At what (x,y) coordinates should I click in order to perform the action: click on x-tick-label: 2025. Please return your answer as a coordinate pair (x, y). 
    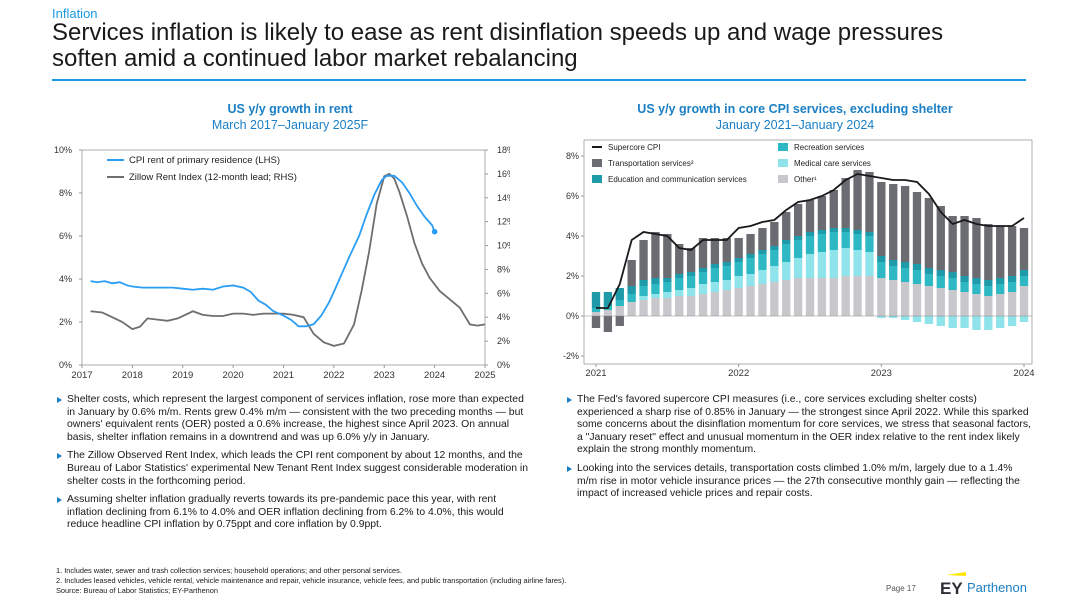
    Looking at the image, I should click on (484, 375).